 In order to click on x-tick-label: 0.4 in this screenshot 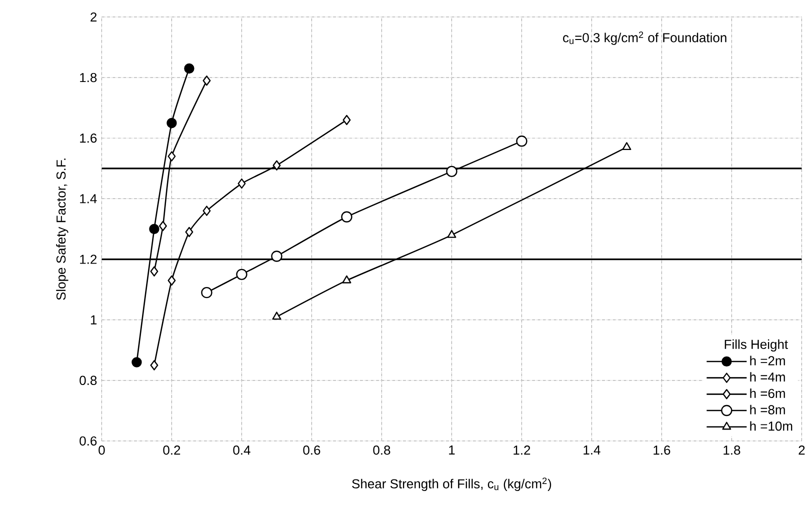, I will do `click(241, 450)`.